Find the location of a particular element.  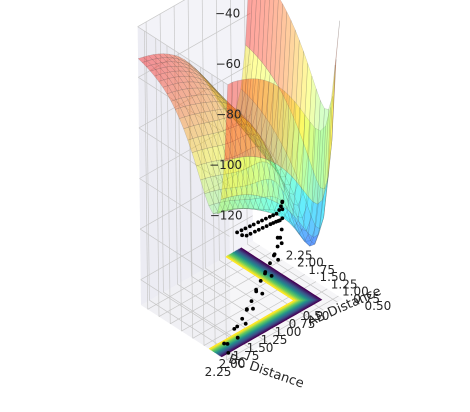

y-tick-label: 2.25 is located at coordinates (218, 372).